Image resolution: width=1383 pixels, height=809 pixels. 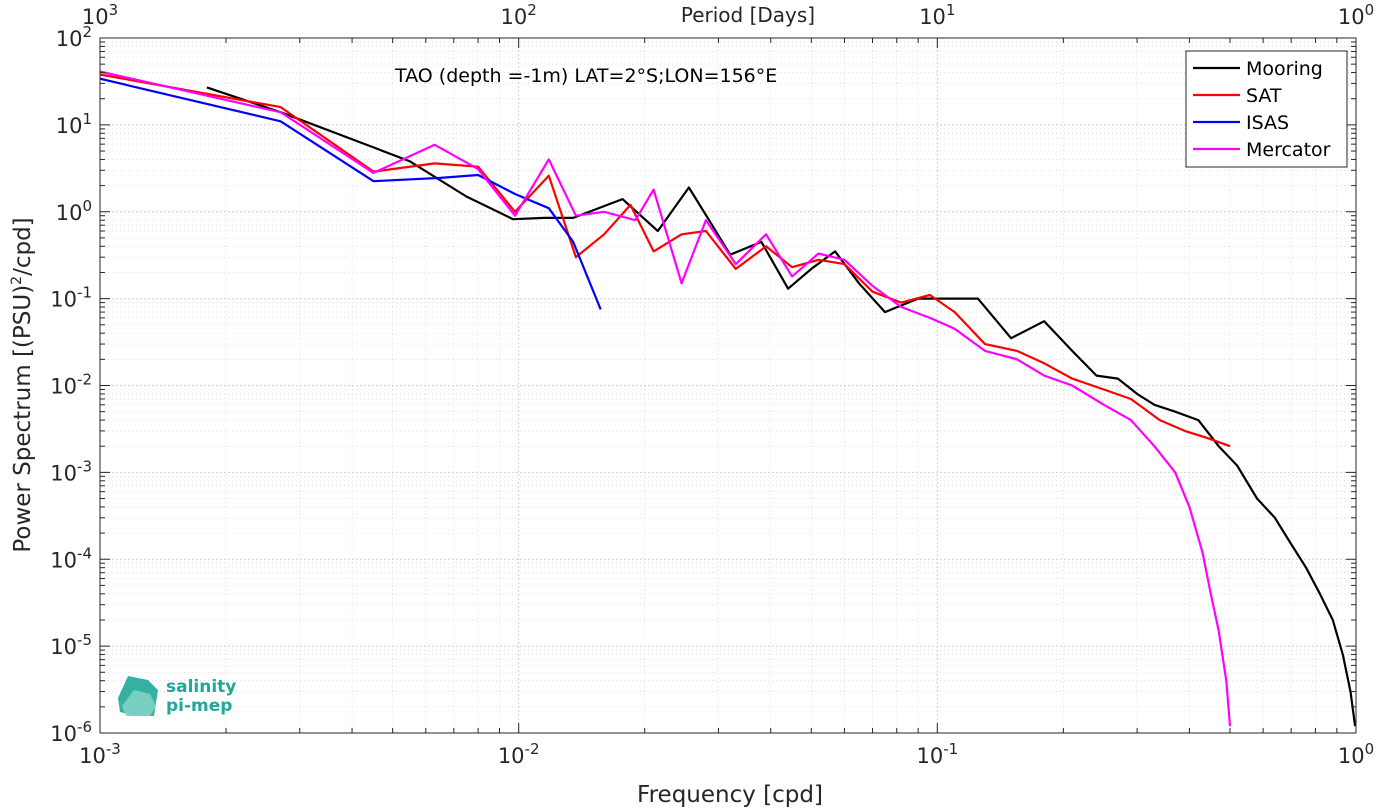 I want to click on x-tick-exp: -2, so click(x=532, y=749).